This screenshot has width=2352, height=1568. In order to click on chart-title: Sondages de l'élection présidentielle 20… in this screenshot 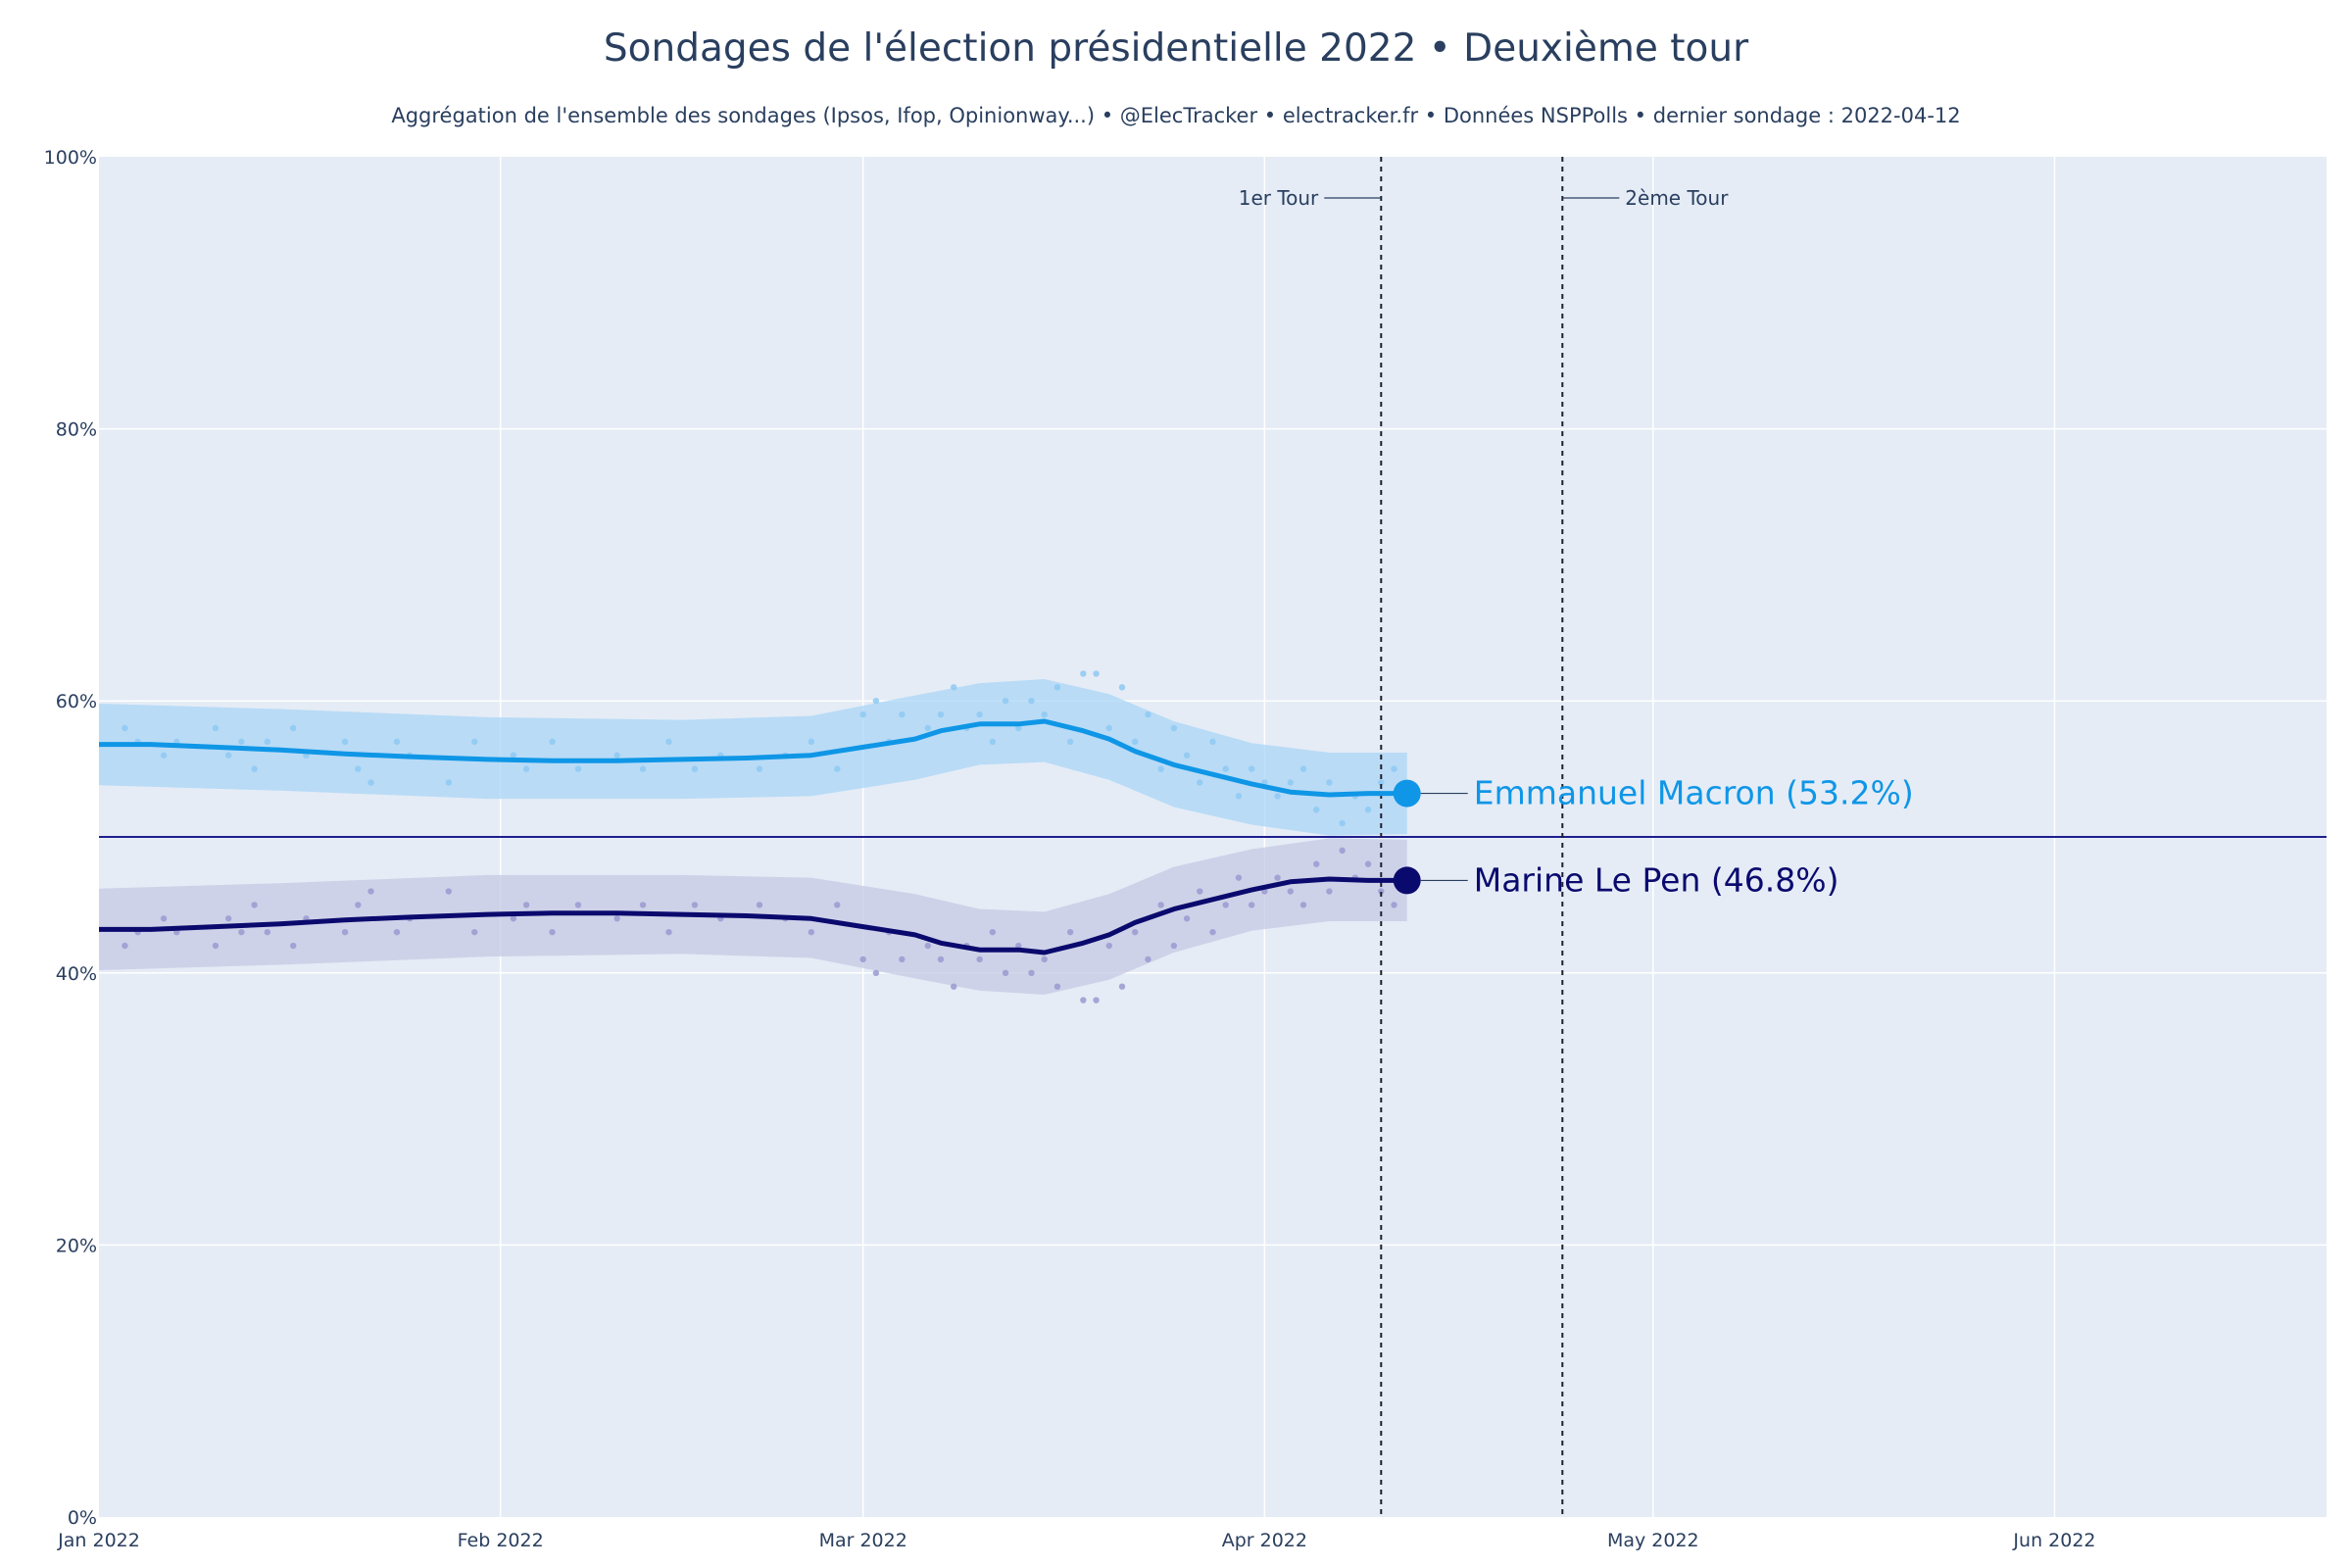, I will do `click(1176, 48)`.